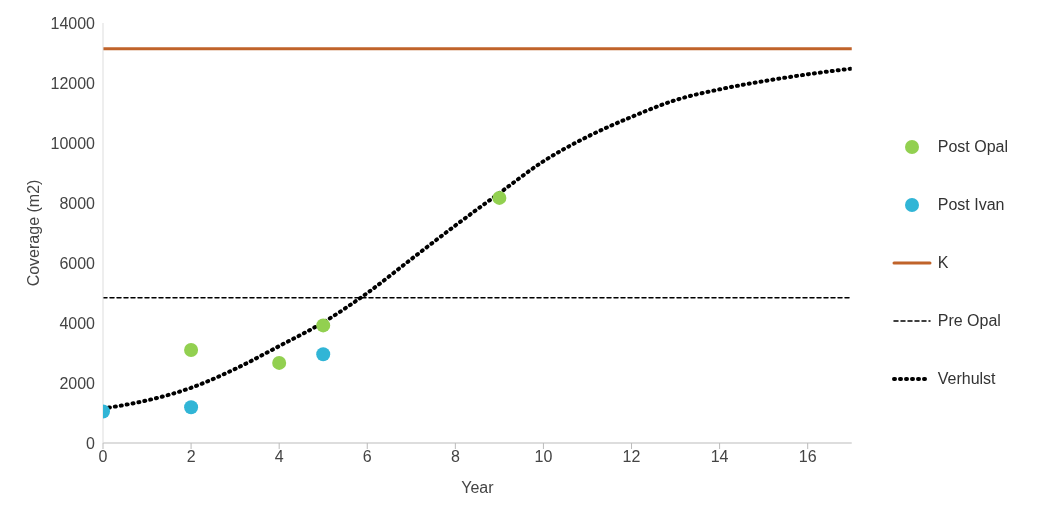 This screenshot has width=1037, height=529. I want to click on legend-label: Post Opal, so click(972, 147).